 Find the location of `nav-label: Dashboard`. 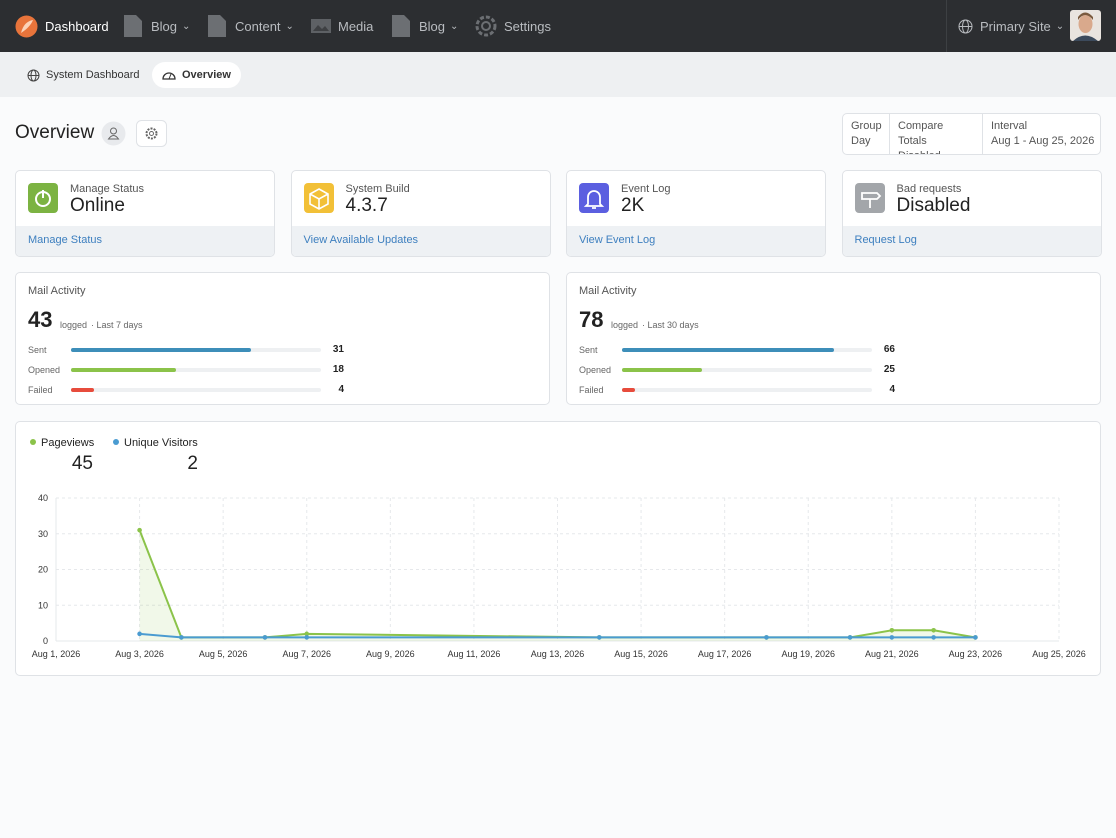

nav-label: Dashboard is located at coordinates (77, 26).